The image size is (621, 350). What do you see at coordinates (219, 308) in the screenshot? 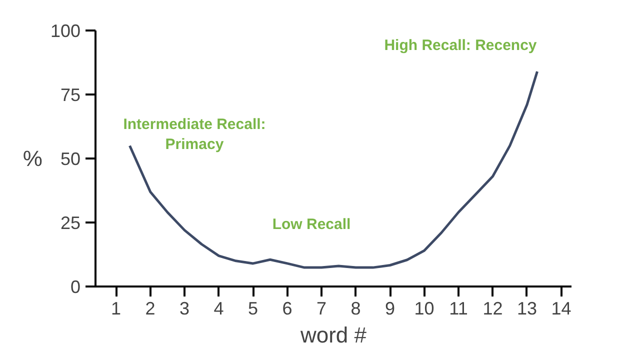
I see `x-tick-label: 4` at bounding box center [219, 308].